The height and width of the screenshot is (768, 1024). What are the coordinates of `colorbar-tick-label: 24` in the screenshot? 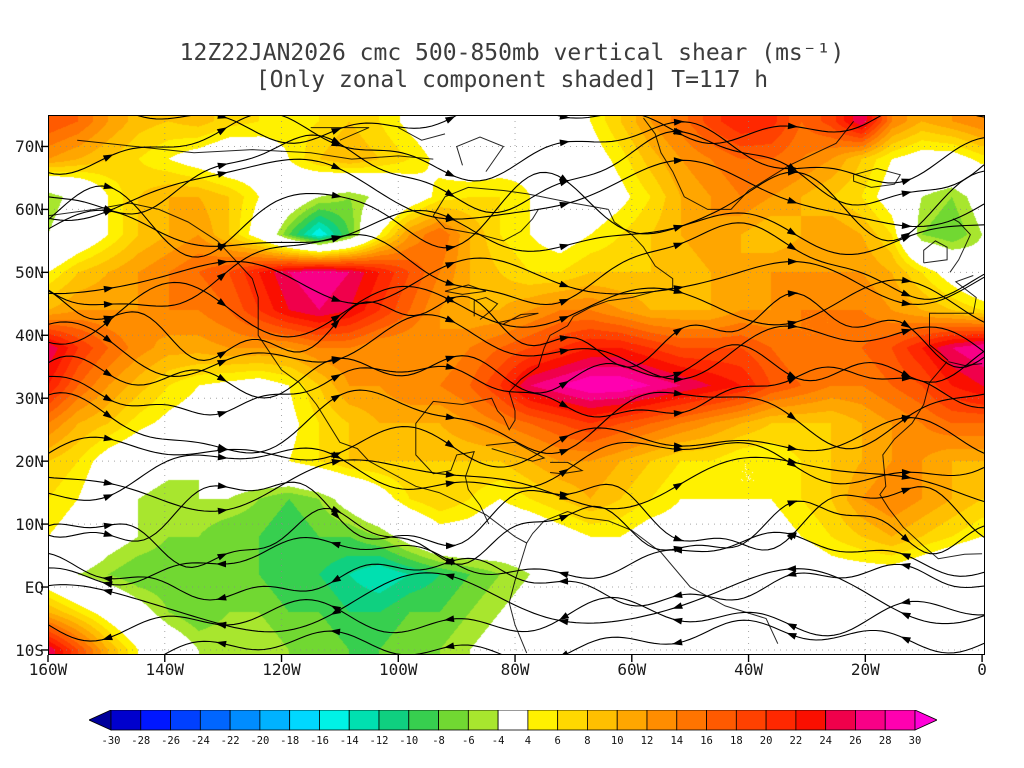 It's located at (825, 741).